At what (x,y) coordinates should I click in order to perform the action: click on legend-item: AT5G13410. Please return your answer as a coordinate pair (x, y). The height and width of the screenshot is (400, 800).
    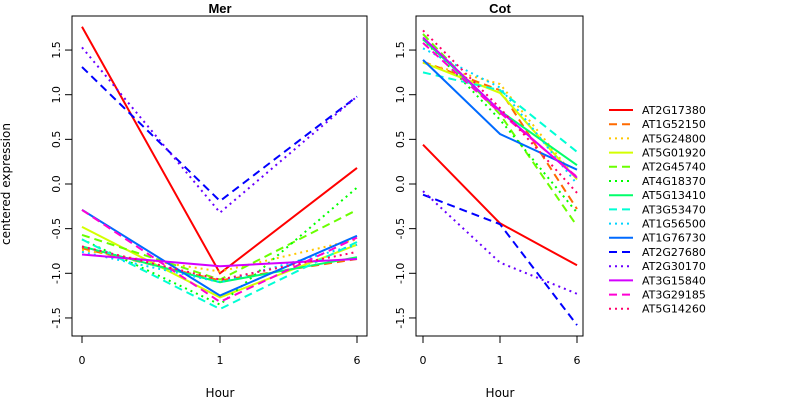
    Looking at the image, I should click on (657, 195).